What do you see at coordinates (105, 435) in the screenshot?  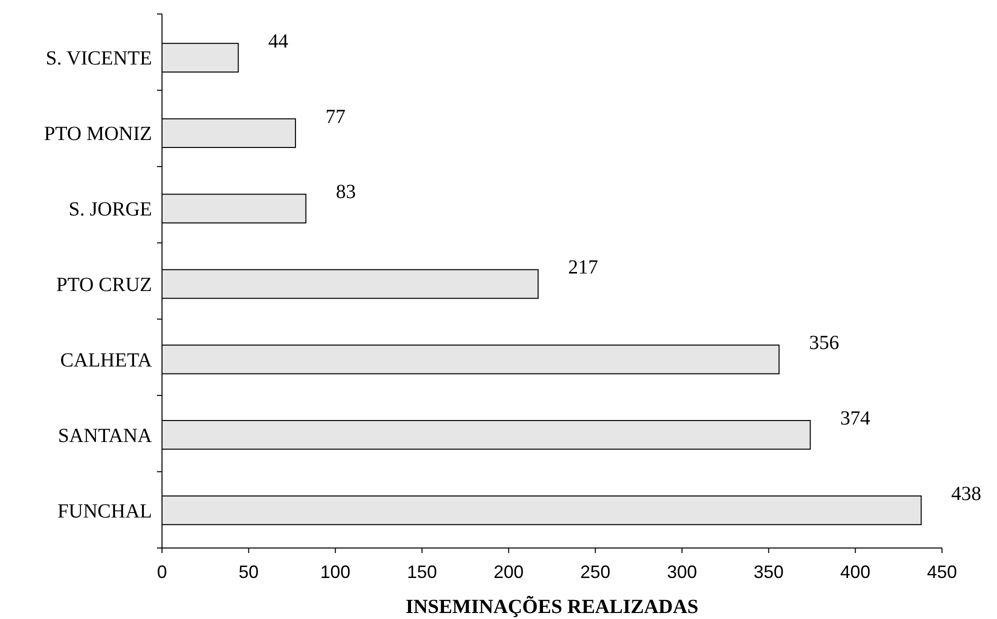 I see `y-tick-label: SANTANA` at bounding box center [105, 435].